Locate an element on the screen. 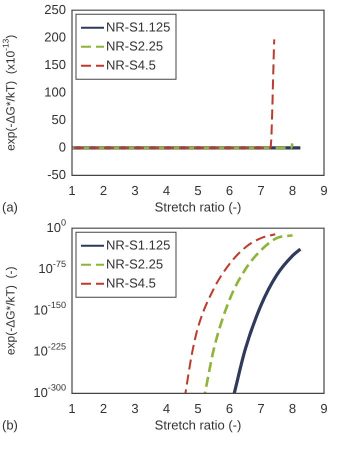  y-tick-label: 200 is located at coordinates (55, 36).